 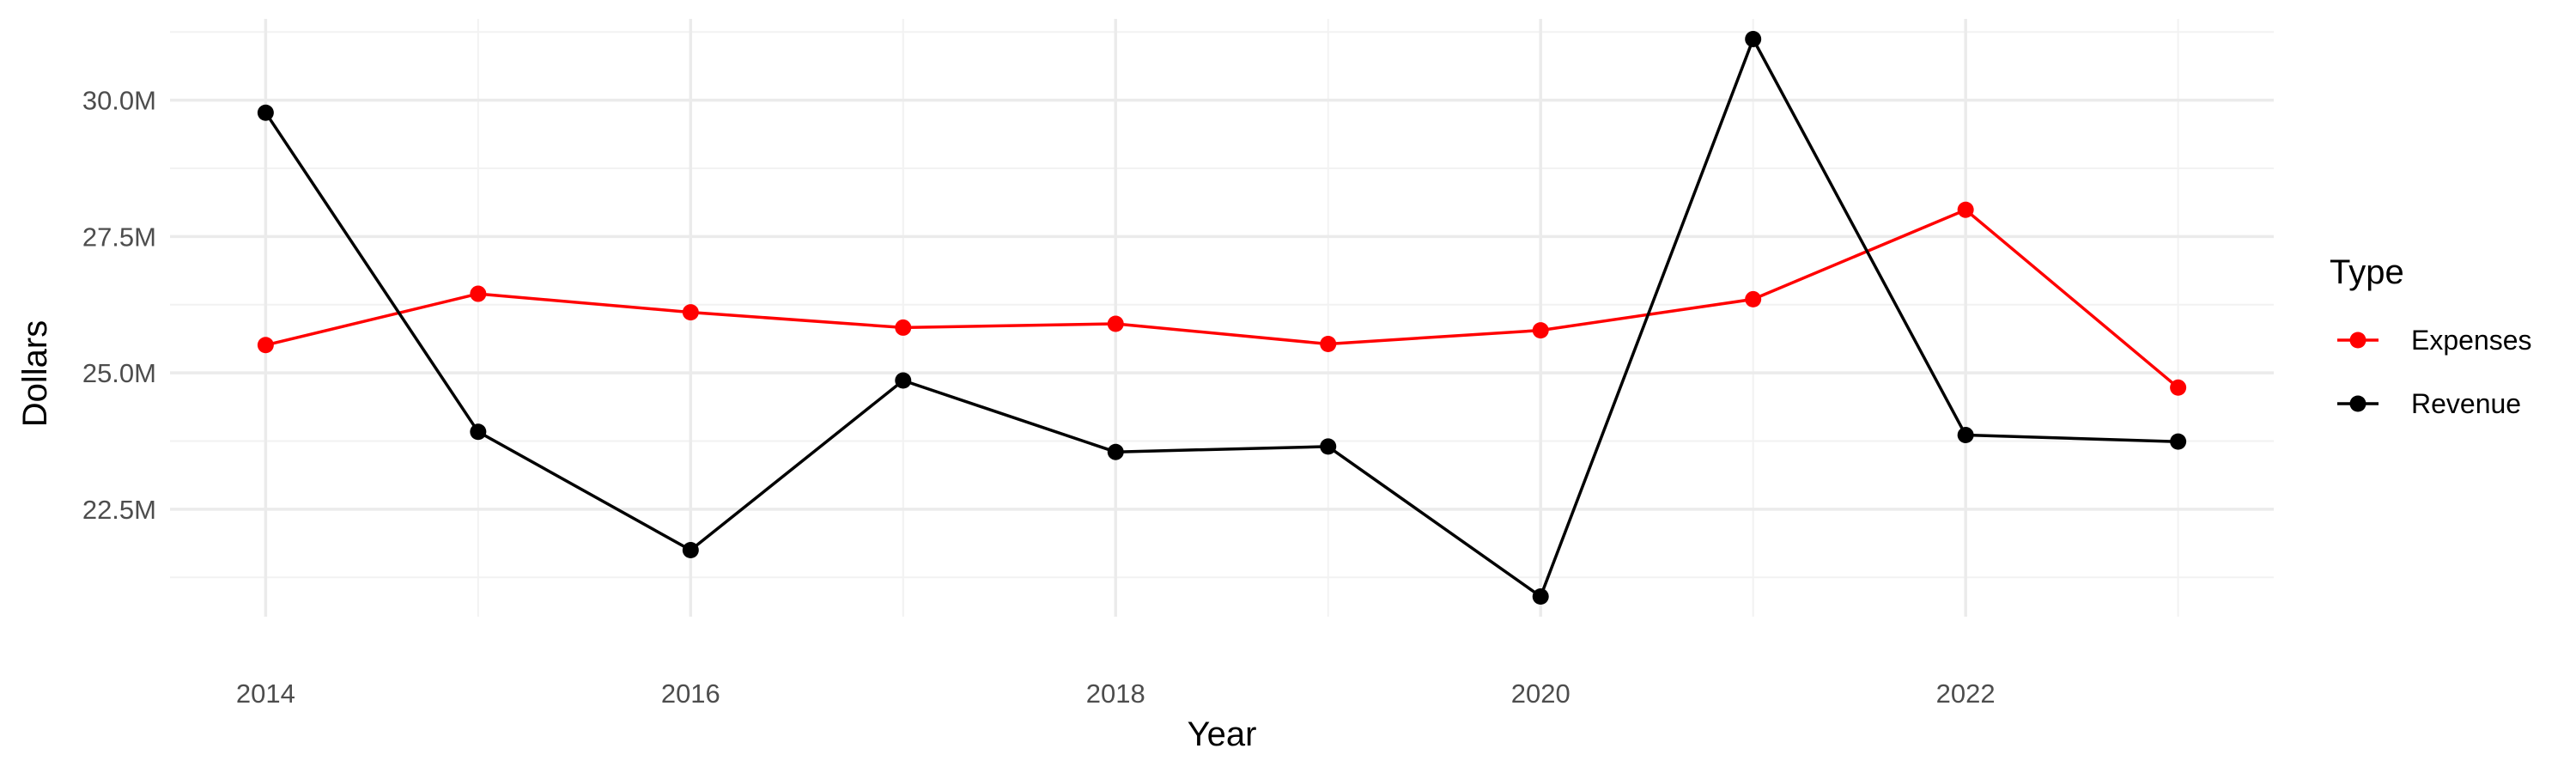 What do you see at coordinates (119, 510) in the screenshot?
I see `y-tick-label: 22.5M` at bounding box center [119, 510].